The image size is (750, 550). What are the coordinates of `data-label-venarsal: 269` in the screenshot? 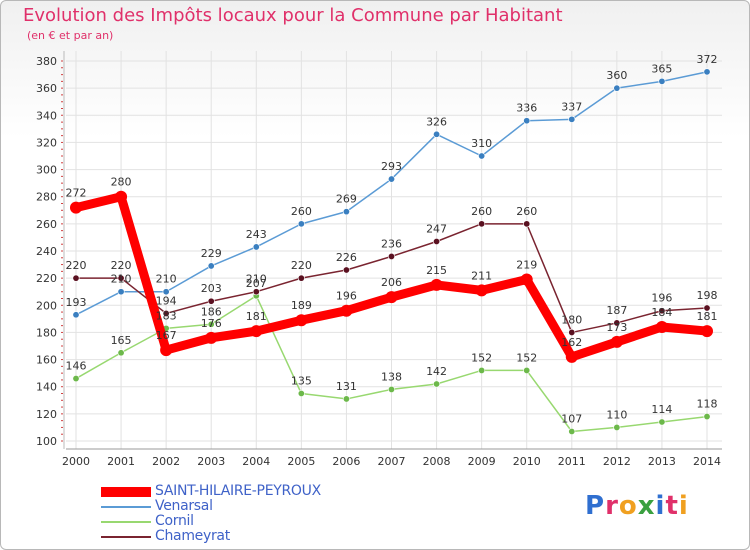 It's located at (346, 199).